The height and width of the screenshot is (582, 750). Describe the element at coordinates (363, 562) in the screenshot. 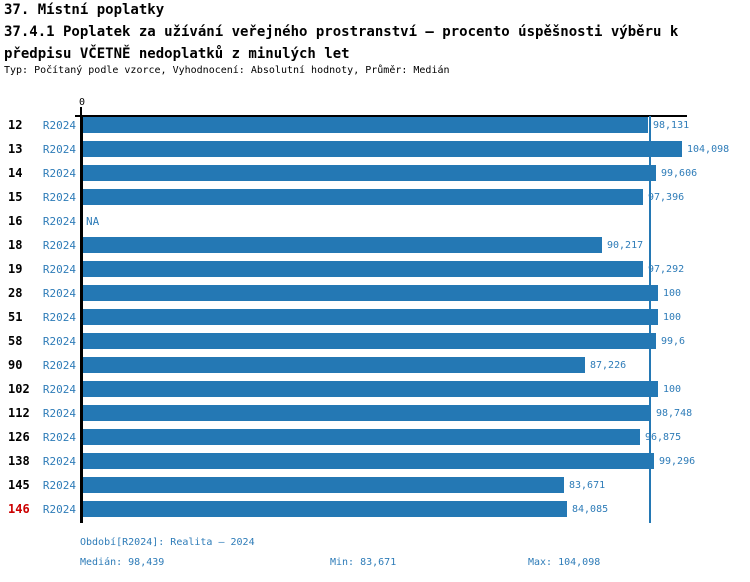

I see `footer-min: Min: 83,671` at that location.